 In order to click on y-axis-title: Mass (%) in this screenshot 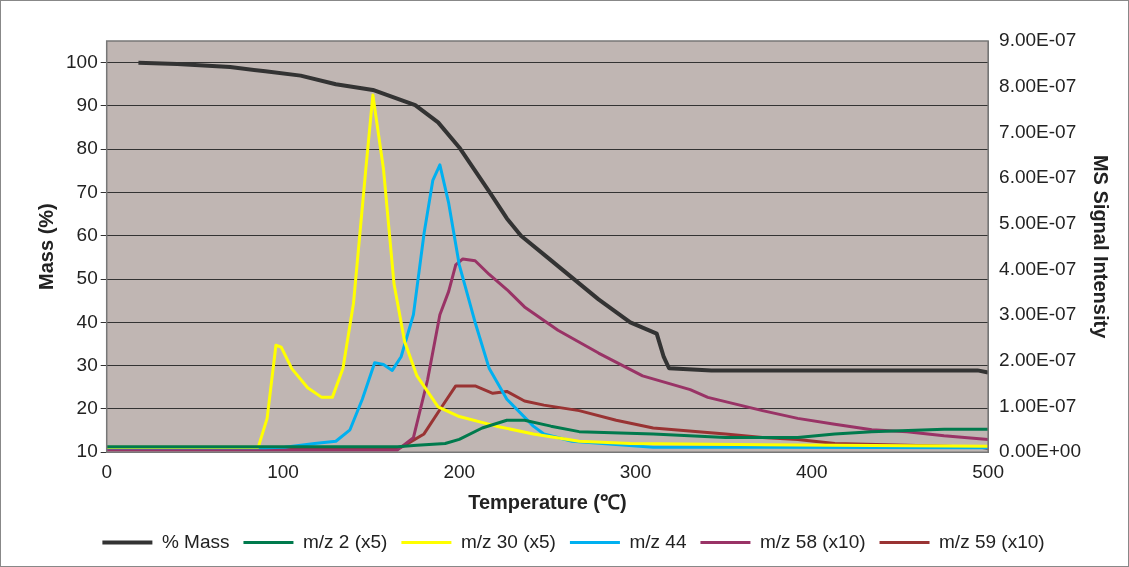, I will do `click(45, 246)`.